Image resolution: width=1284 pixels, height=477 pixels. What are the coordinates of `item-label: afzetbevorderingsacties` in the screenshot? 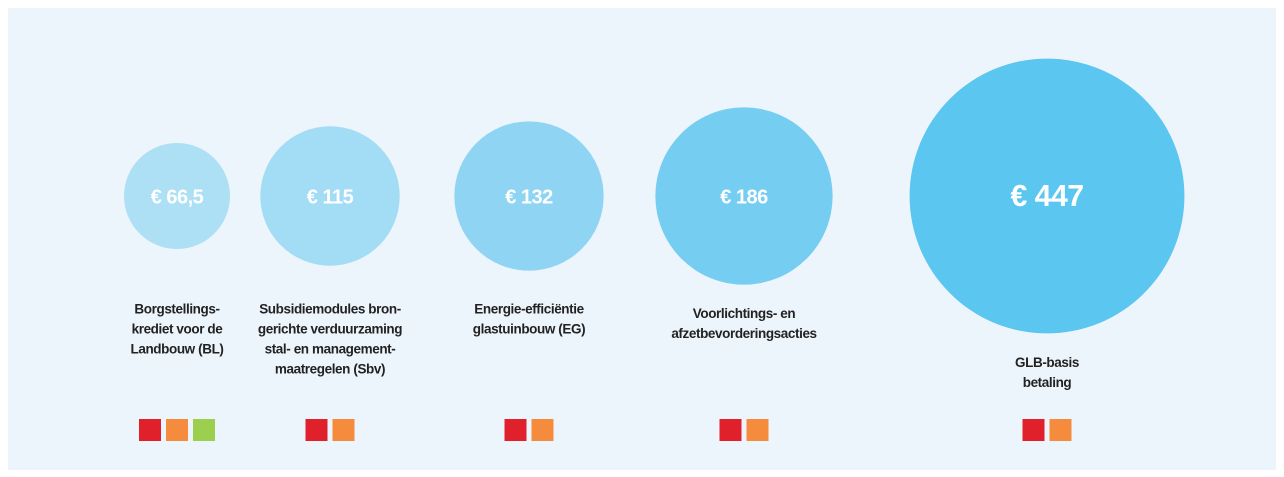 It's located at (743, 333).